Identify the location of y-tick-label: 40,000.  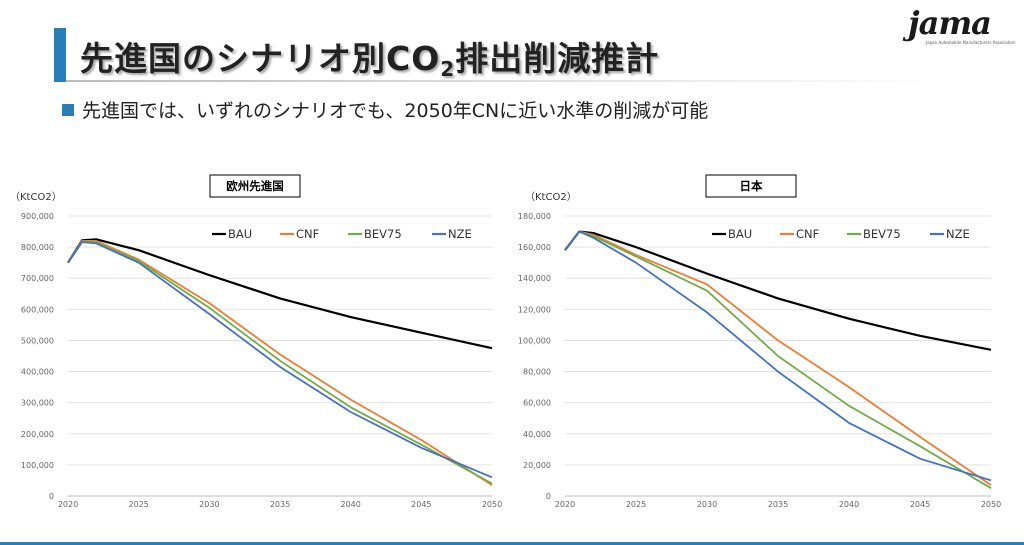
(537, 434).